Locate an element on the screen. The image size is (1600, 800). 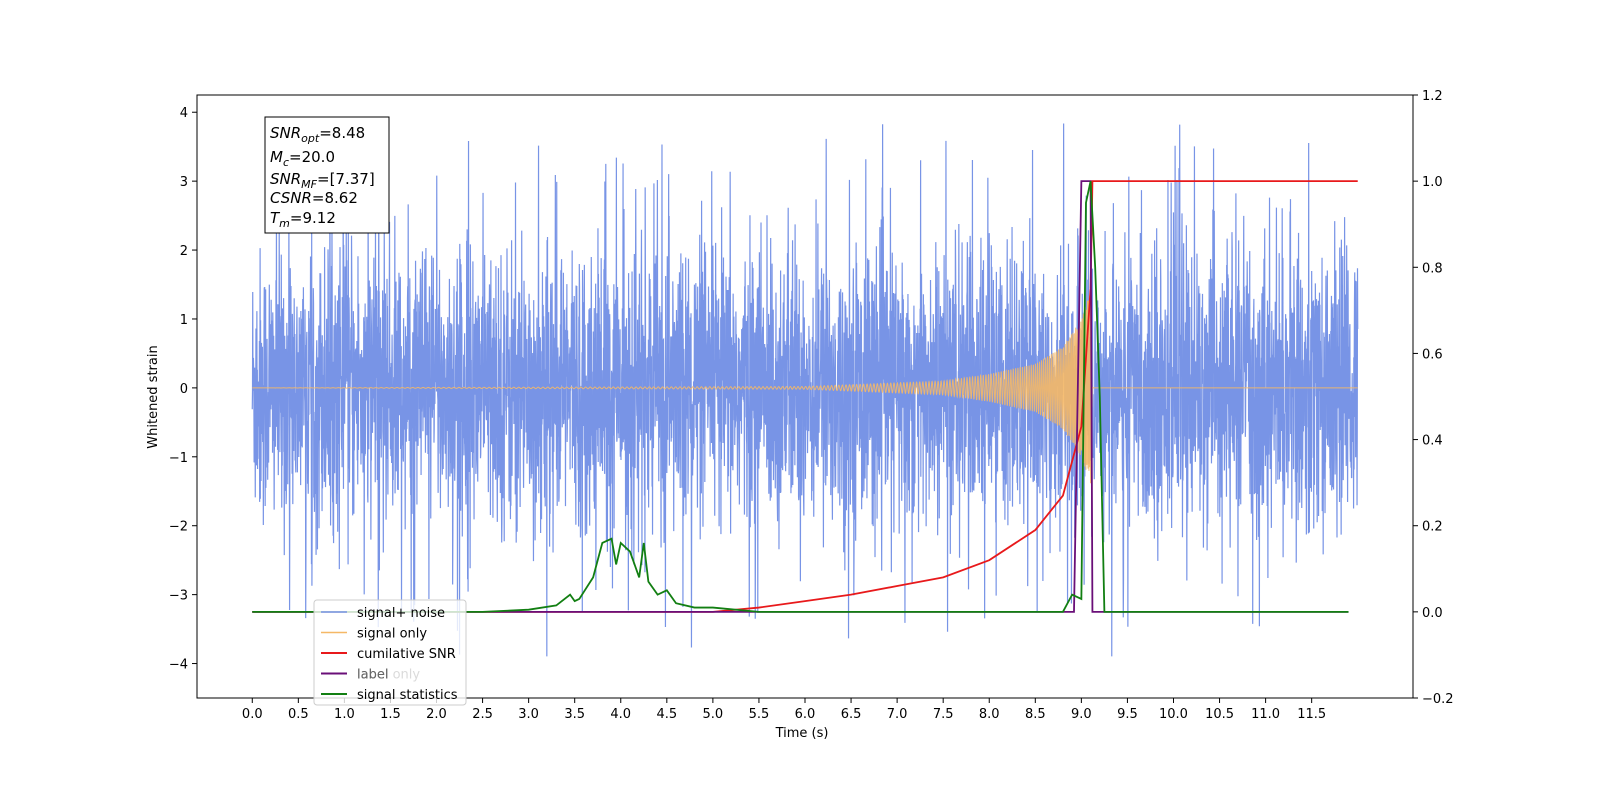
x-tick-label: 8.5 is located at coordinates (1035, 714).